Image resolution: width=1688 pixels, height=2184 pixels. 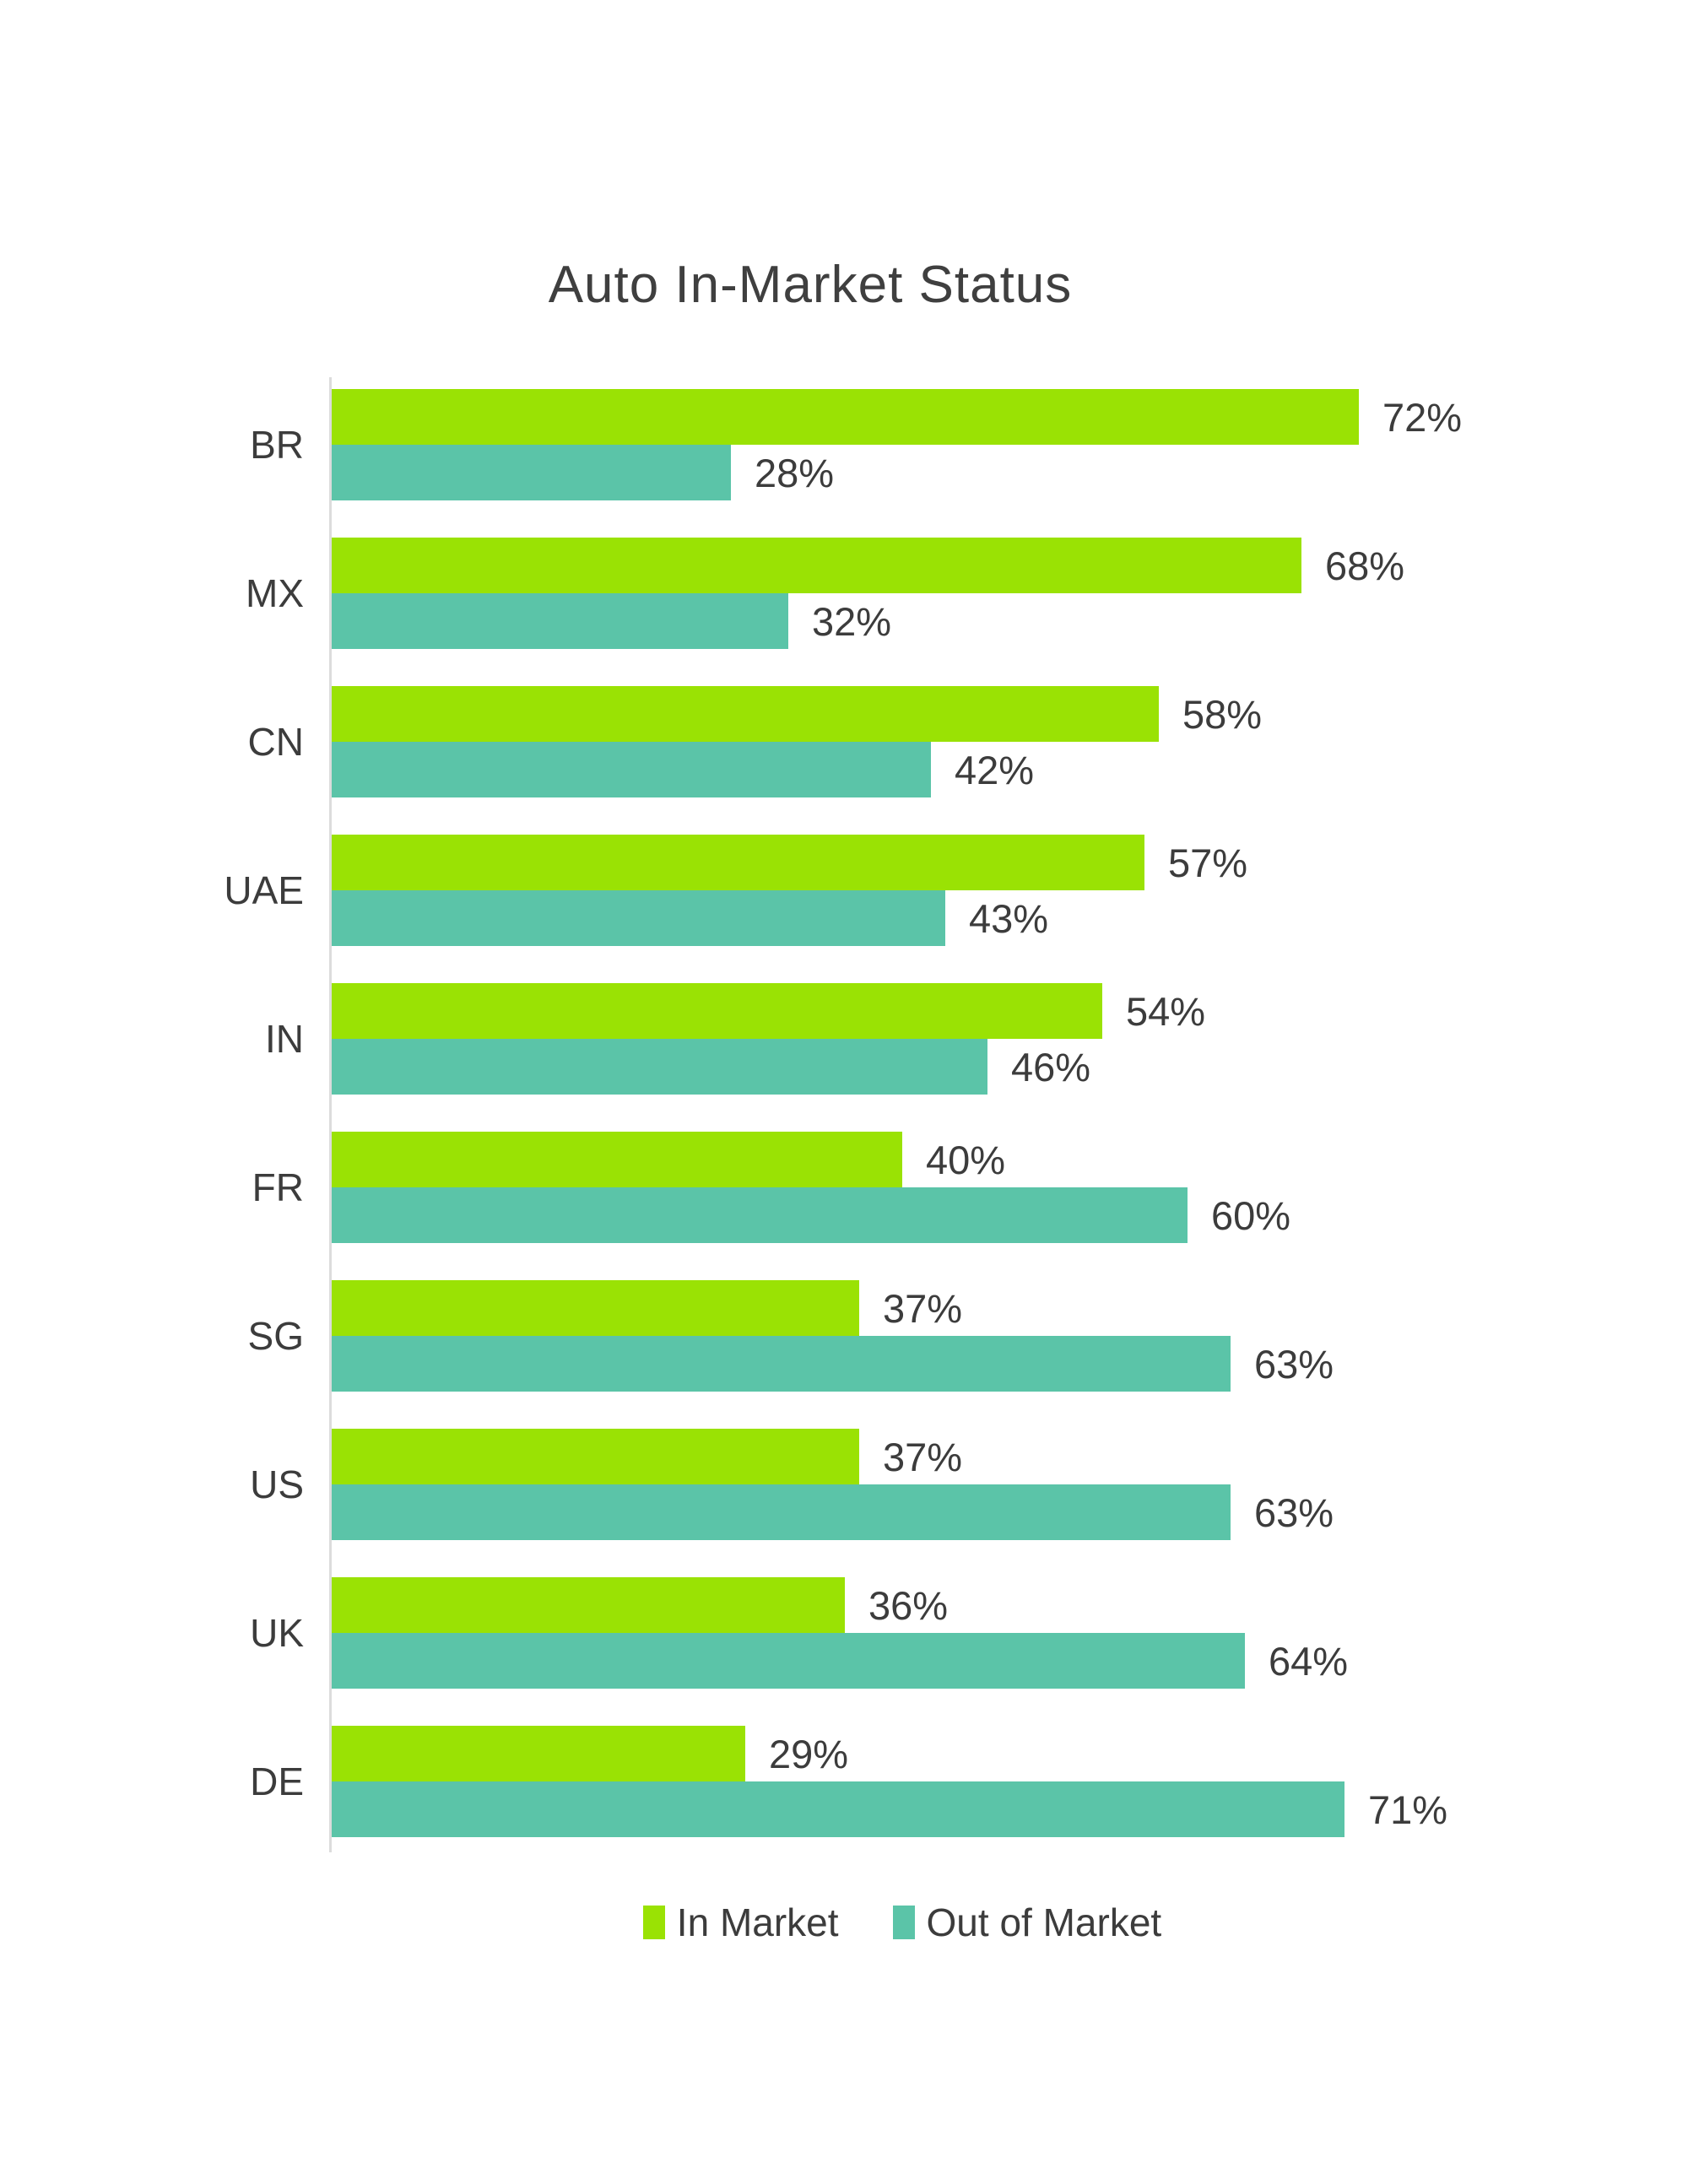 What do you see at coordinates (659, 1067) in the screenshot?
I see `bar-out-of-market-in` at bounding box center [659, 1067].